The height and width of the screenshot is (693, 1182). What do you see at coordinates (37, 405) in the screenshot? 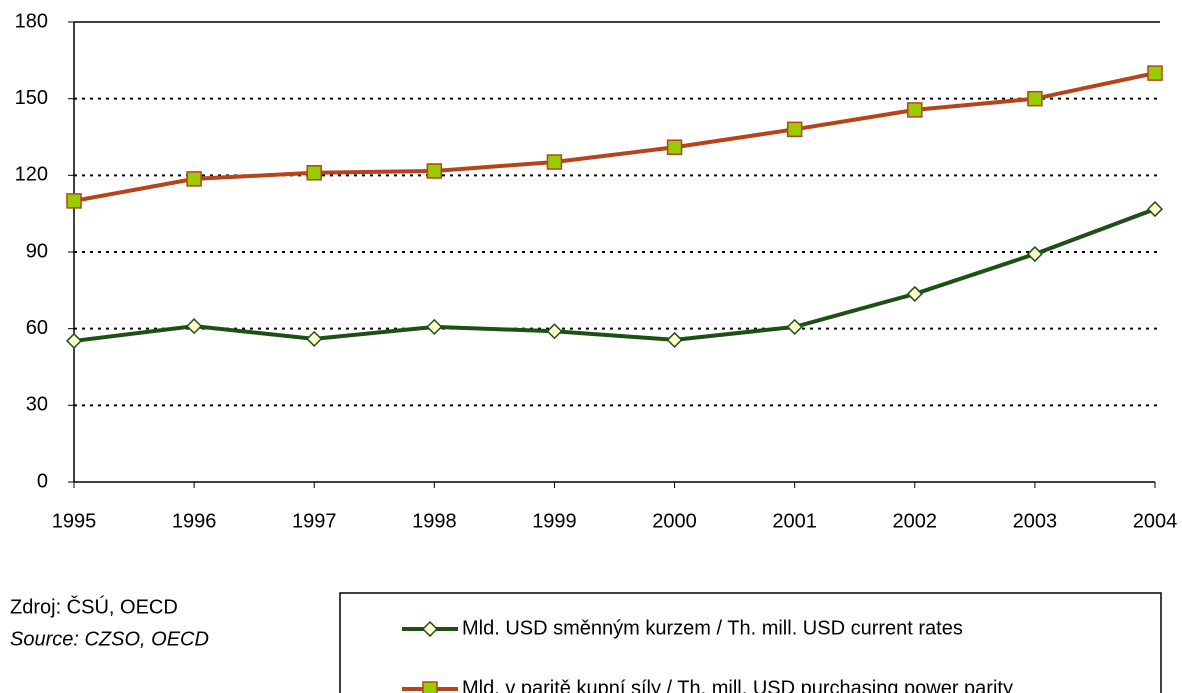
I see `y-tick-label: 30` at bounding box center [37, 405].